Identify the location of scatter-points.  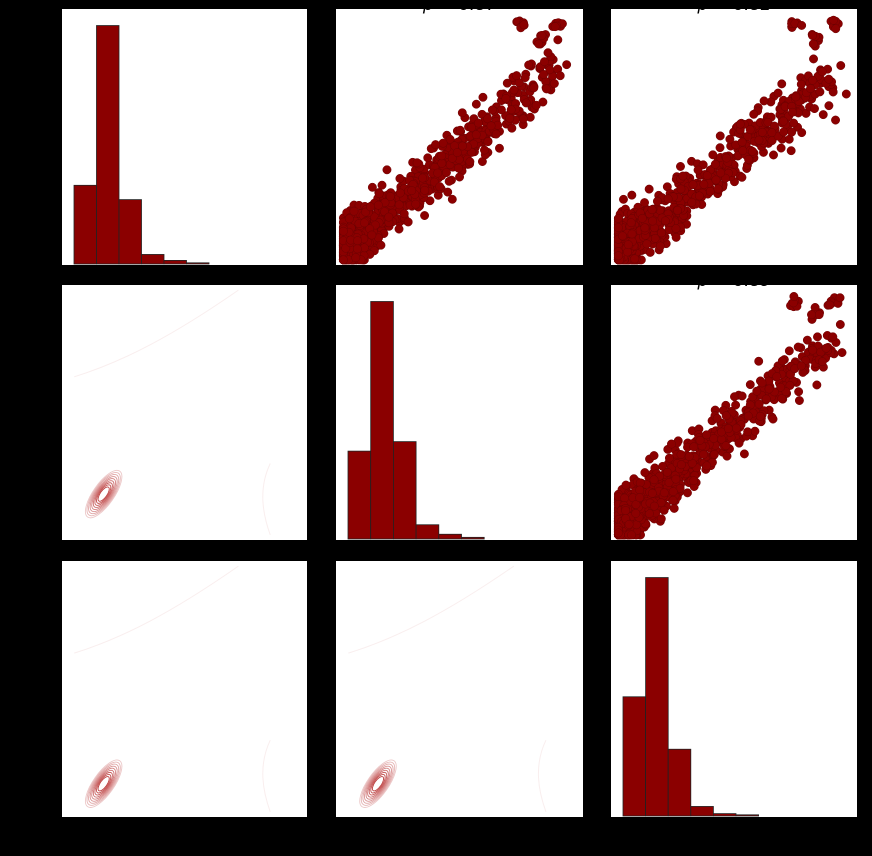
(730, 415).